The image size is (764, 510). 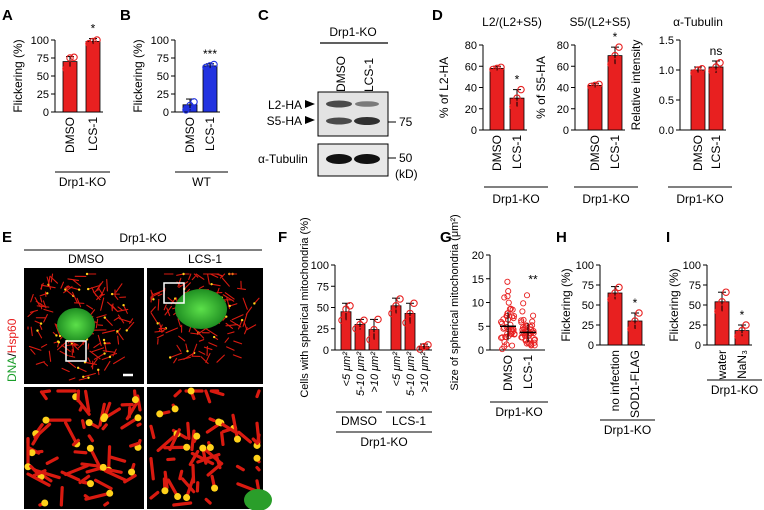 What do you see at coordinates (698, 346) in the screenshot?
I see `y-tick-label: 0` at bounding box center [698, 346].